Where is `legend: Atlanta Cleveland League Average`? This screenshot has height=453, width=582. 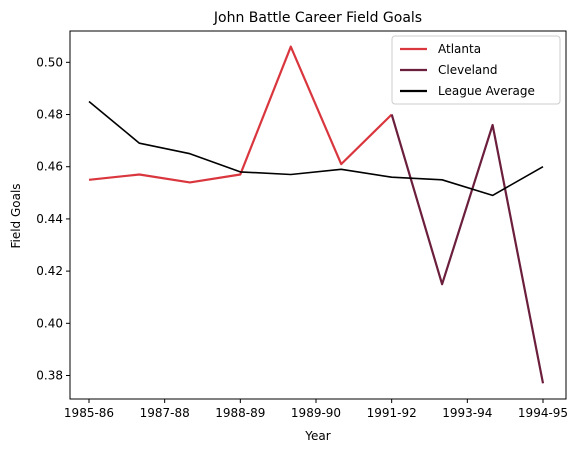
legend: Atlanta Cleveland League Average is located at coordinates (476, 70).